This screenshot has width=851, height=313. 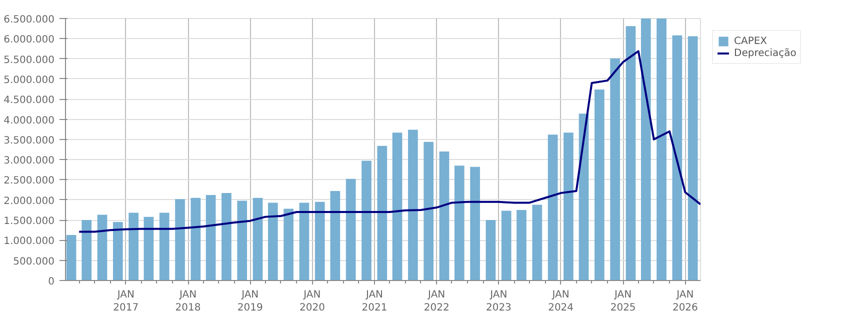 I want to click on x-tick-label: JAN 2019, so click(x=250, y=301).